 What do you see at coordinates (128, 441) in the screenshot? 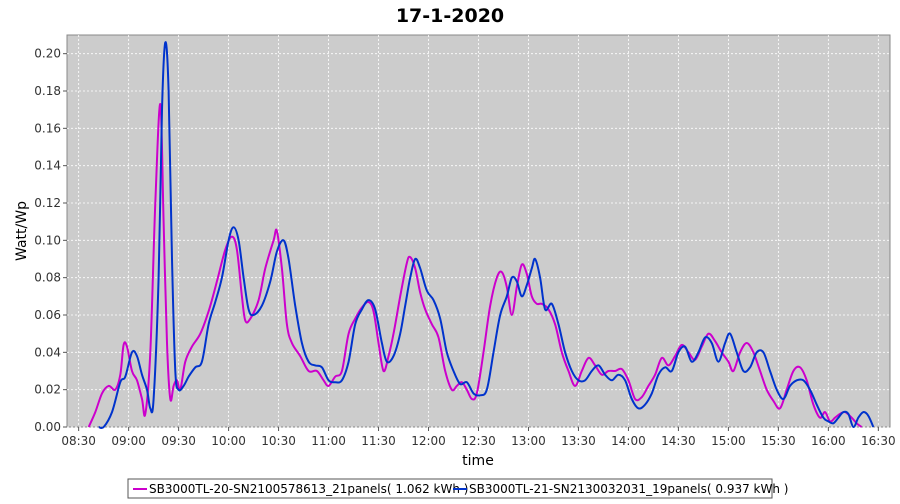
I see `x-tick-label: 09:00` at bounding box center [128, 441].